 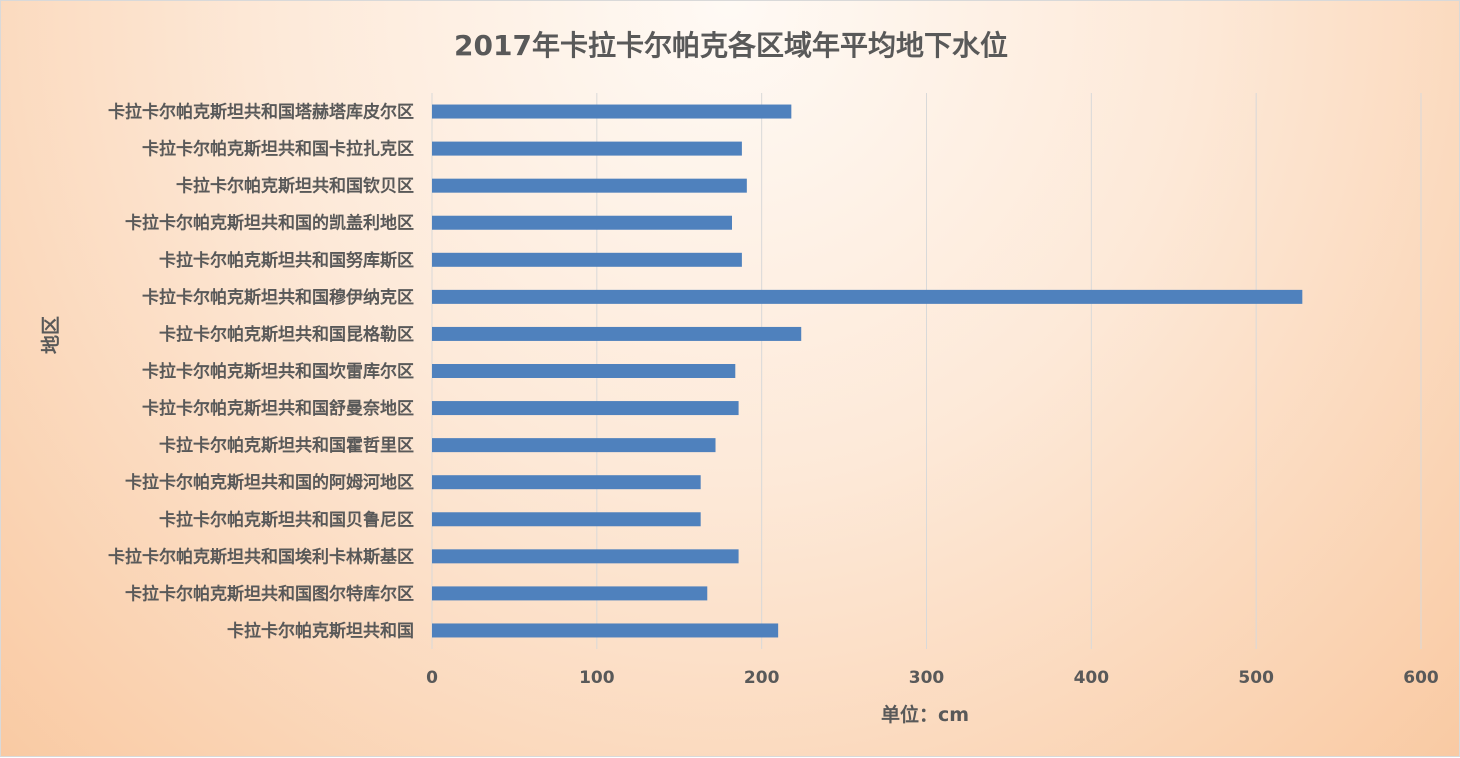 I want to click on x-tick-label: 100, so click(x=597, y=678).